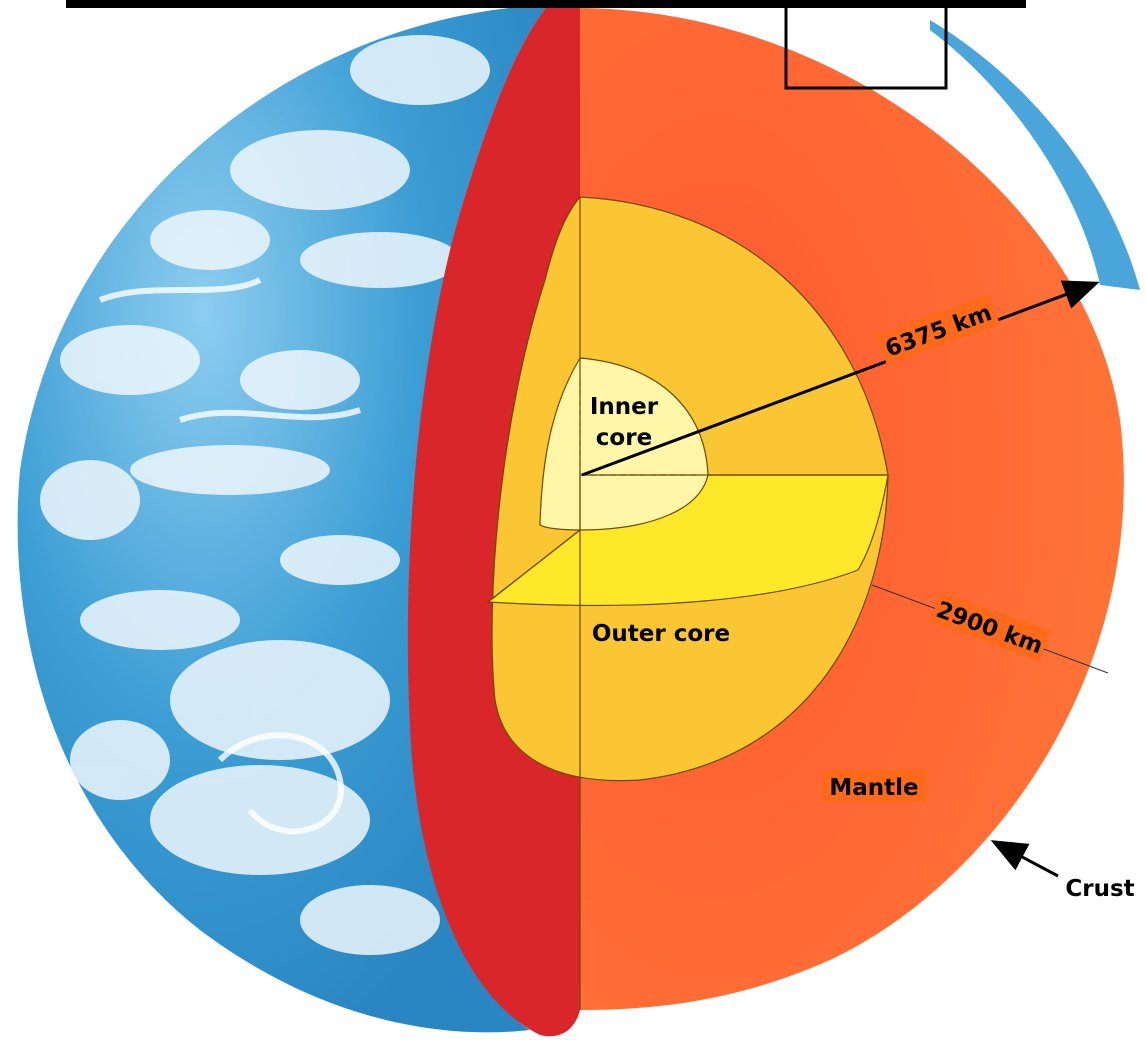  Describe the element at coordinates (493, 521) in the screenshot. I see `mantle-cut-face` at that location.